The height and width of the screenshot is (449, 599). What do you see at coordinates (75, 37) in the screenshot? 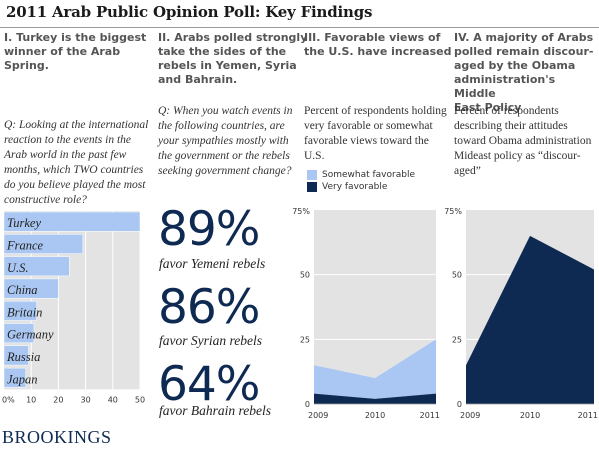
I see `heading-line: I. Turkey is the biggest` at bounding box center [75, 37].